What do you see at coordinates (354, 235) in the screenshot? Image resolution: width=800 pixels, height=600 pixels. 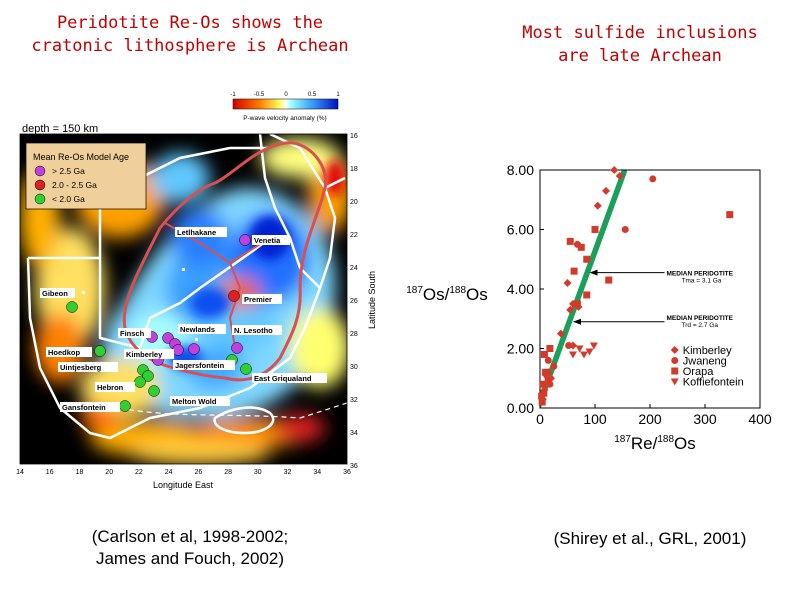 I see `map-y-tick: 22` at bounding box center [354, 235].